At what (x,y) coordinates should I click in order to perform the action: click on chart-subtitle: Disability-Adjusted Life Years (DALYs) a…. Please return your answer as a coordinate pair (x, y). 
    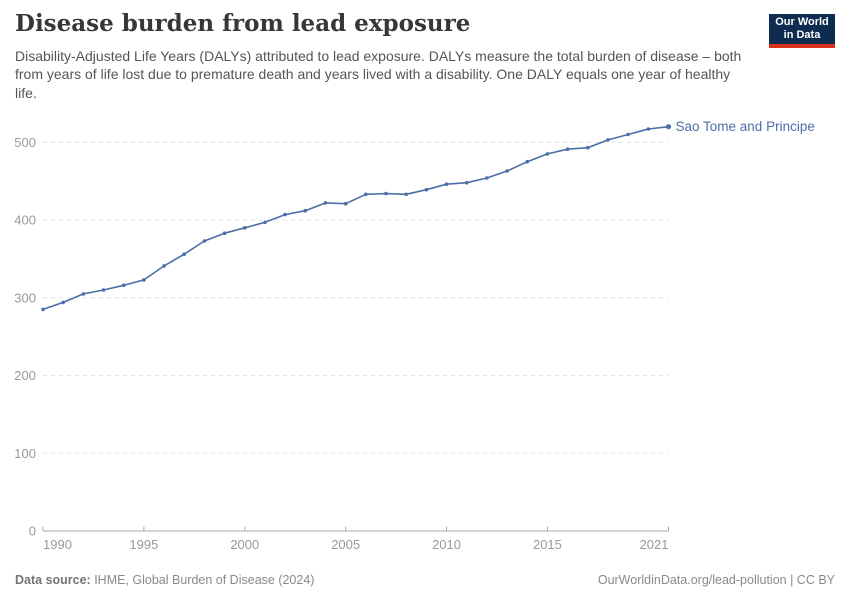
    Looking at the image, I should click on (378, 74).